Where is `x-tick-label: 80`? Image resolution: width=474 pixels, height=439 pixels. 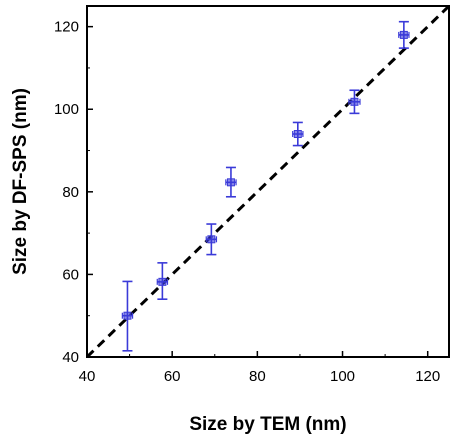
x-tick-label: 80 is located at coordinates (257, 376).